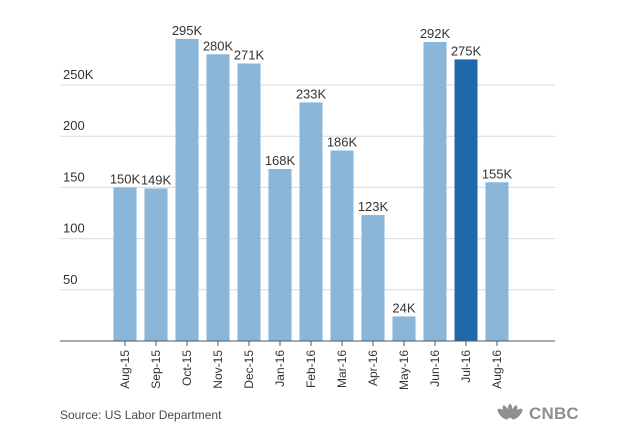 The width and height of the screenshot is (621, 445). I want to click on x-tick-label: Jul-16, so click(466, 366).